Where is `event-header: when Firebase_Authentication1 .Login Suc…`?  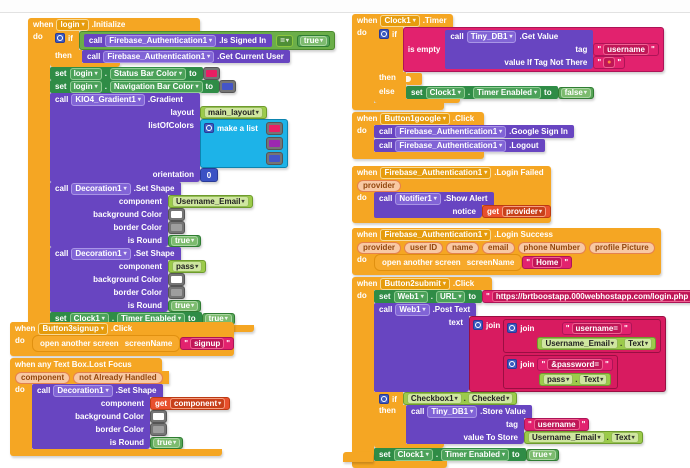
event-header: when Firebase_Authentication1 .Login Suc… is located at coordinates (486, 234).